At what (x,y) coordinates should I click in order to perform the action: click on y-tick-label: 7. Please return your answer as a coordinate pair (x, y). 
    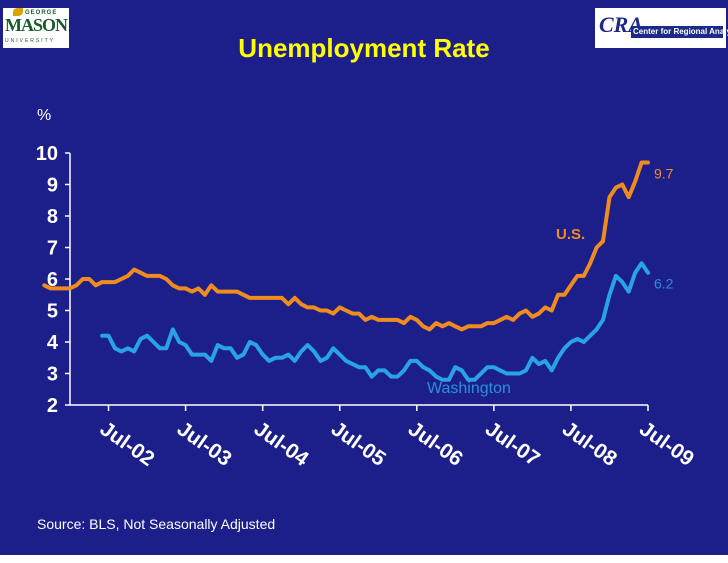
    Looking at the image, I should click on (52, 249).